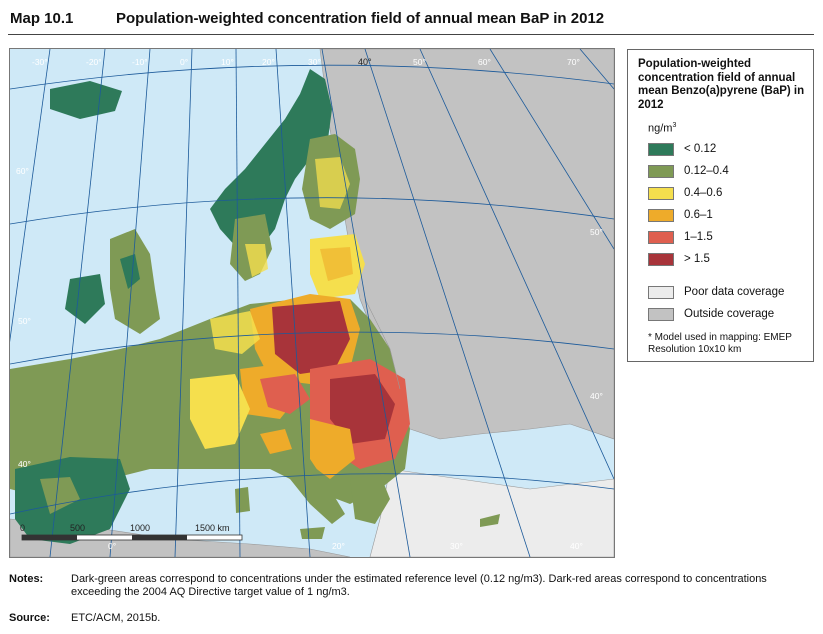 The height and width of the screenshot is (634, 823). Describe the element at coordinates (728, 260) in the screenshot. I see `legend-class-row: > 1.5` at that location.